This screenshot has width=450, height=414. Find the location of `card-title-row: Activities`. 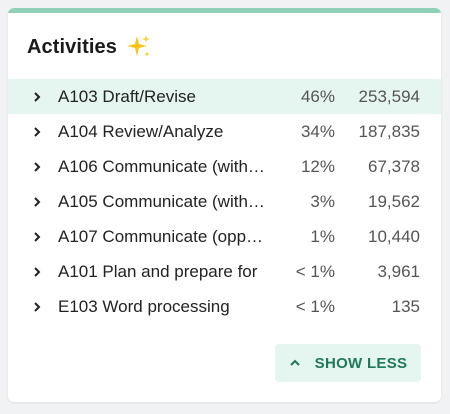

card-title-row: Activities is located at coordinates (90, 47).